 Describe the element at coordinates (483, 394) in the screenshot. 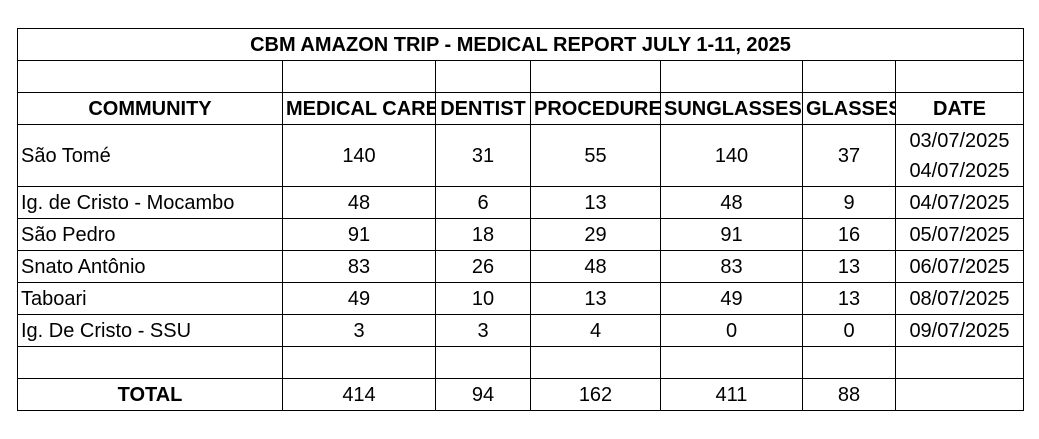

I see `total-dentist: 94` at that location.